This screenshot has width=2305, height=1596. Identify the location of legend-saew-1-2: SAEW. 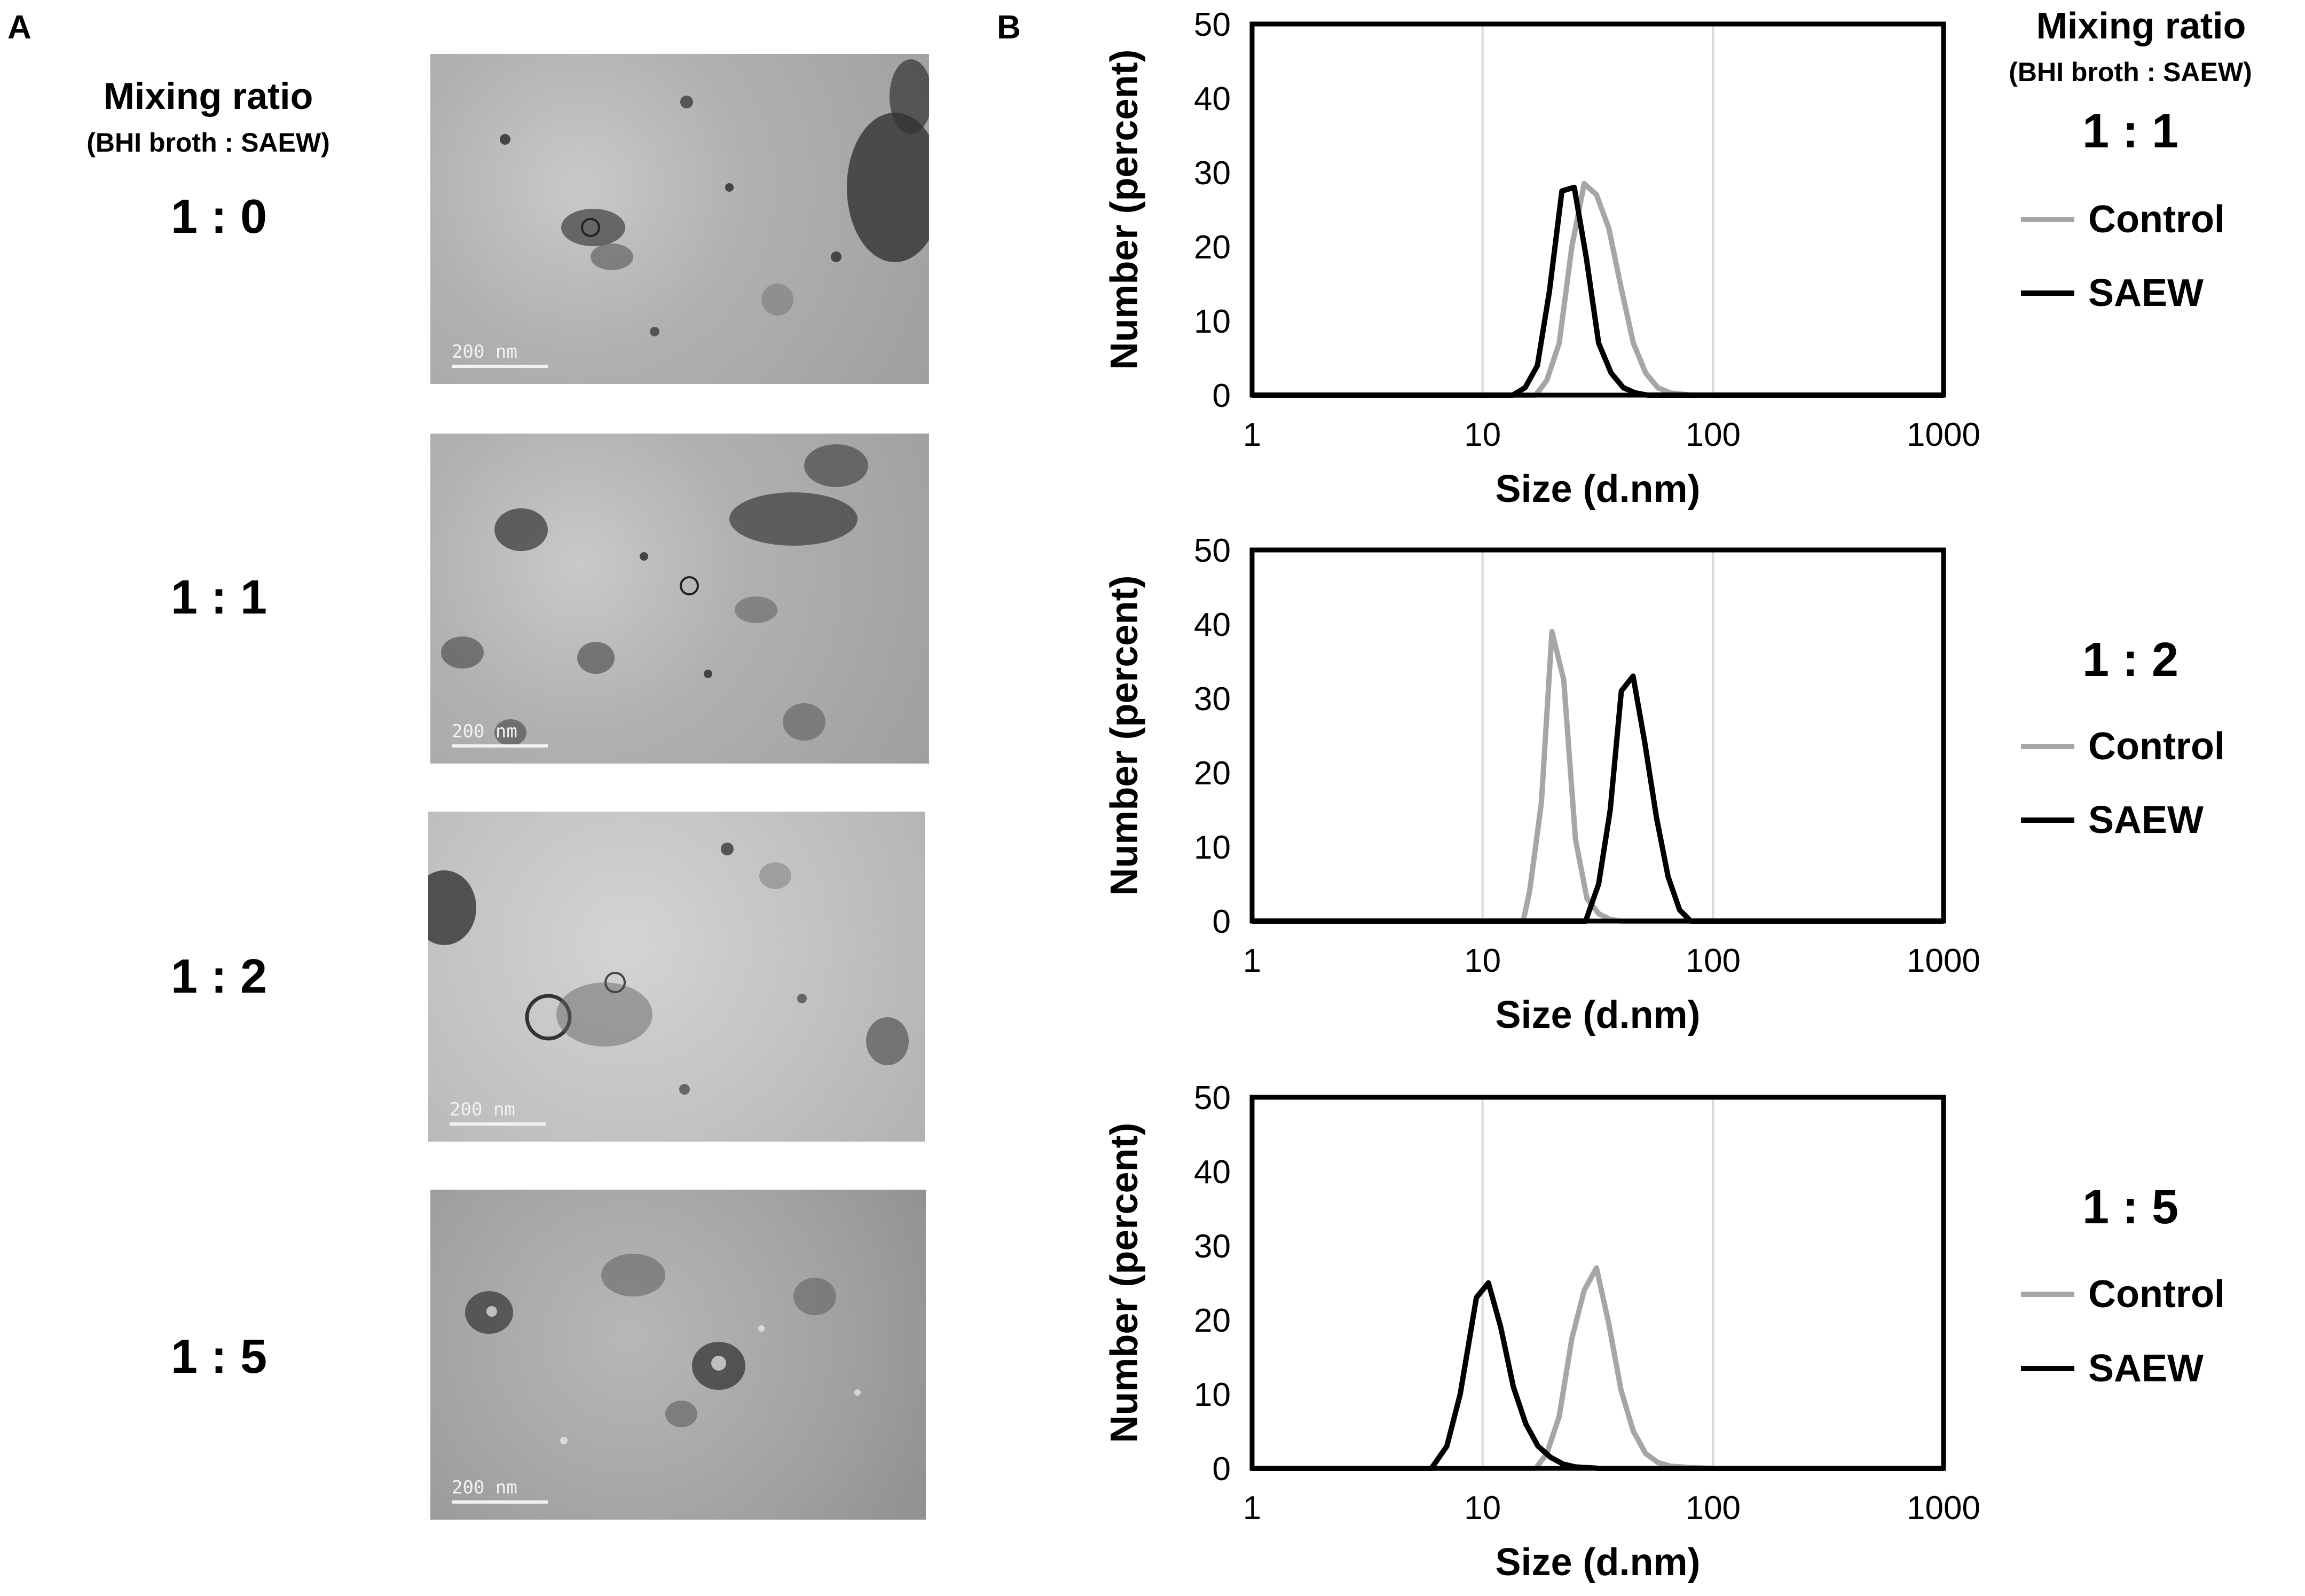
(2112, 820).